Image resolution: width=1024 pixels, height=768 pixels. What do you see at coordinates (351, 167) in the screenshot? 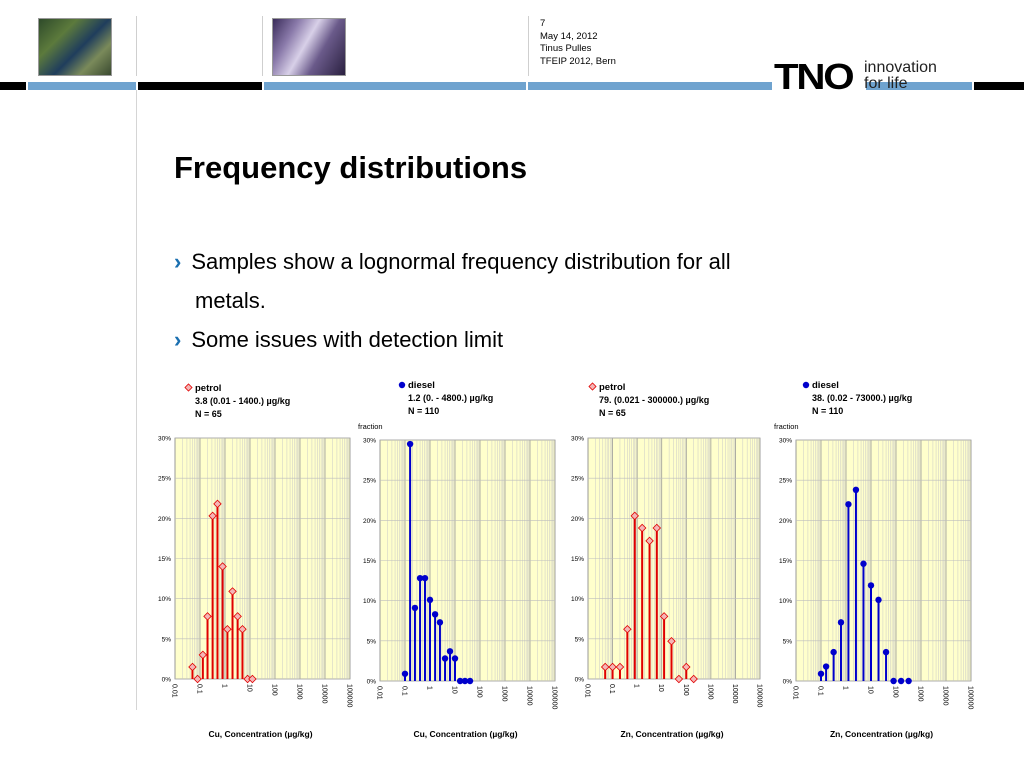
I see `page-title: Frequency distributions` at bounding box center [351, 167].